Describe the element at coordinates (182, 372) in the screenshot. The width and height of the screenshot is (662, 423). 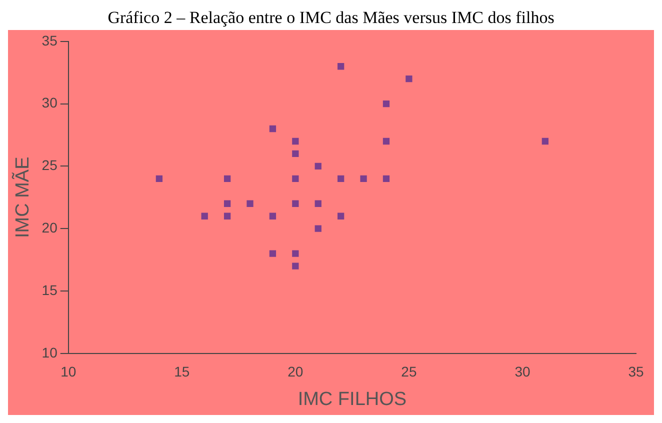
I see `x-tick-label: 15` at that location.